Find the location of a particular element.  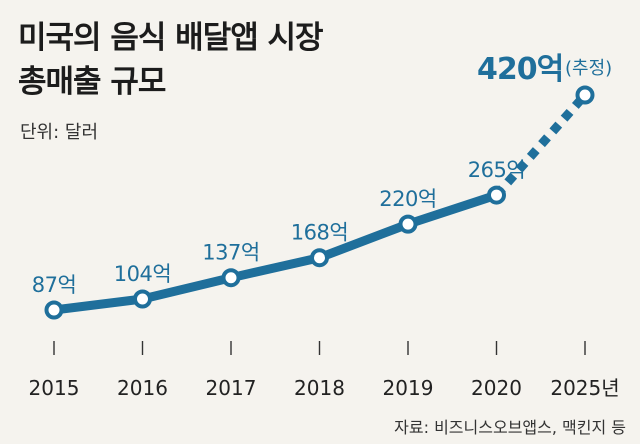

data-label: 104억 is located at coordinates (142, 274).